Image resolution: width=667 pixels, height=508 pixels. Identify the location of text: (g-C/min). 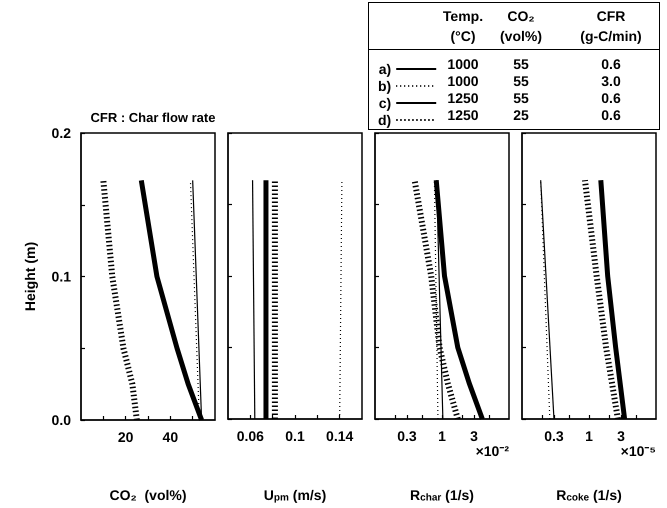
(611, 36).